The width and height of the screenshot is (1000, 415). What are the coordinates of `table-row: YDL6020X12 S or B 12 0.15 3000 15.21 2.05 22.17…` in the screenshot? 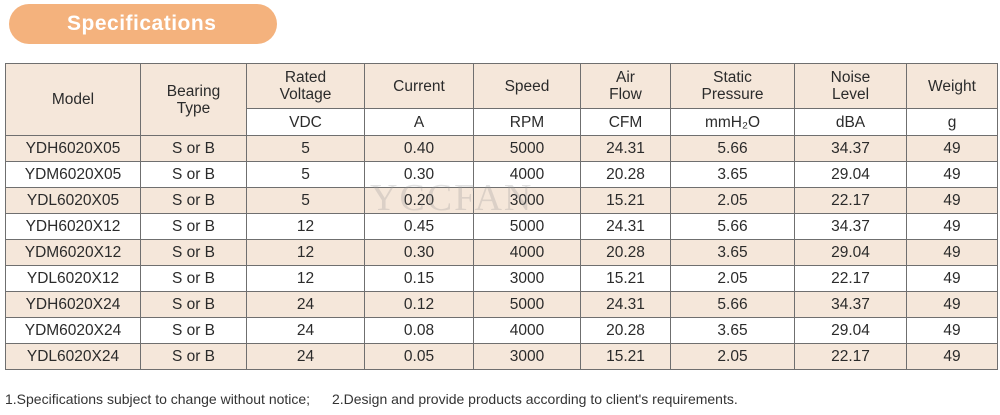 It's located at (501, 278).